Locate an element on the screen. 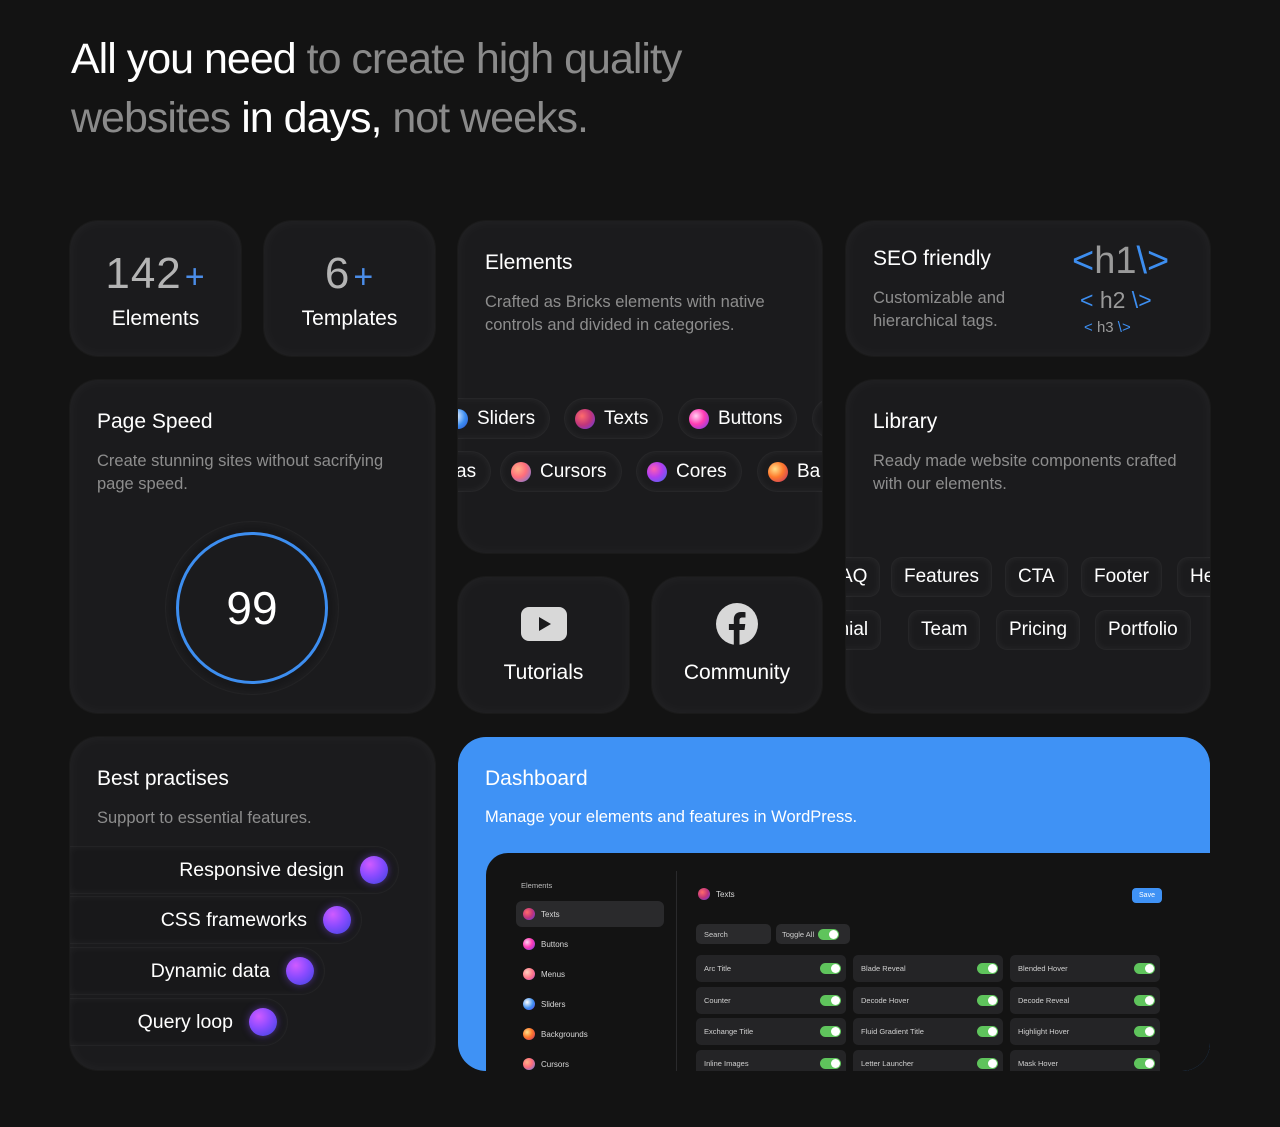  stat-card-elements: 142+ Elements is located at coordinates (155, 288).